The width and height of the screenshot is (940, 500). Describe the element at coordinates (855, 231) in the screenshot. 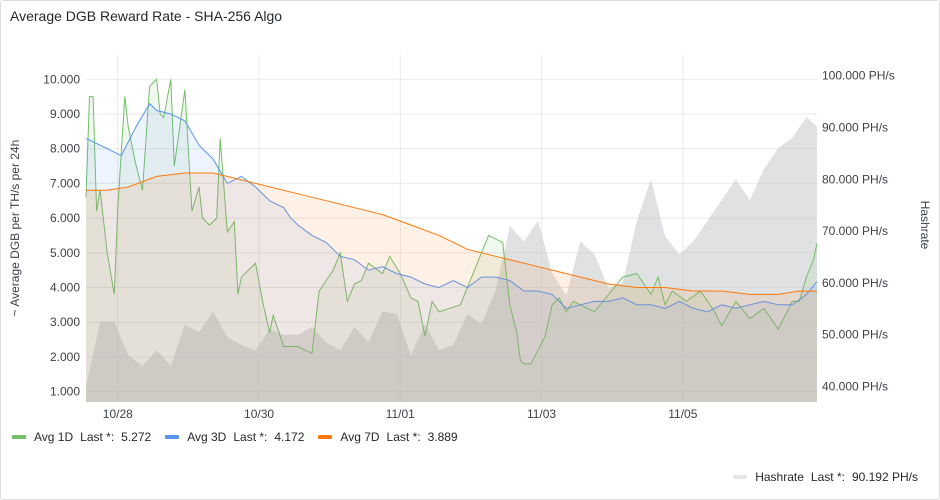

I see `y2-tick-label: 70.000 PH/s` at that location.